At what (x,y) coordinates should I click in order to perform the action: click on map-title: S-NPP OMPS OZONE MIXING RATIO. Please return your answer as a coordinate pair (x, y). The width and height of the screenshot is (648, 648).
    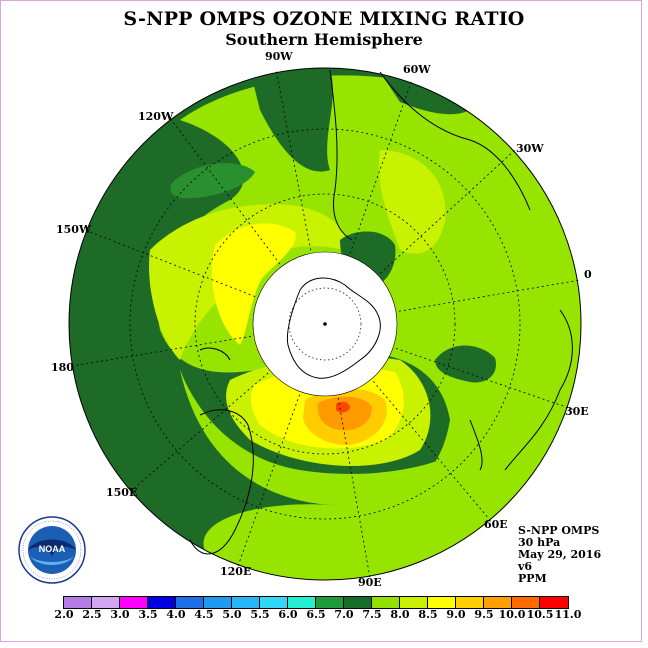
    Looking at the image, I should click on (324, 19).